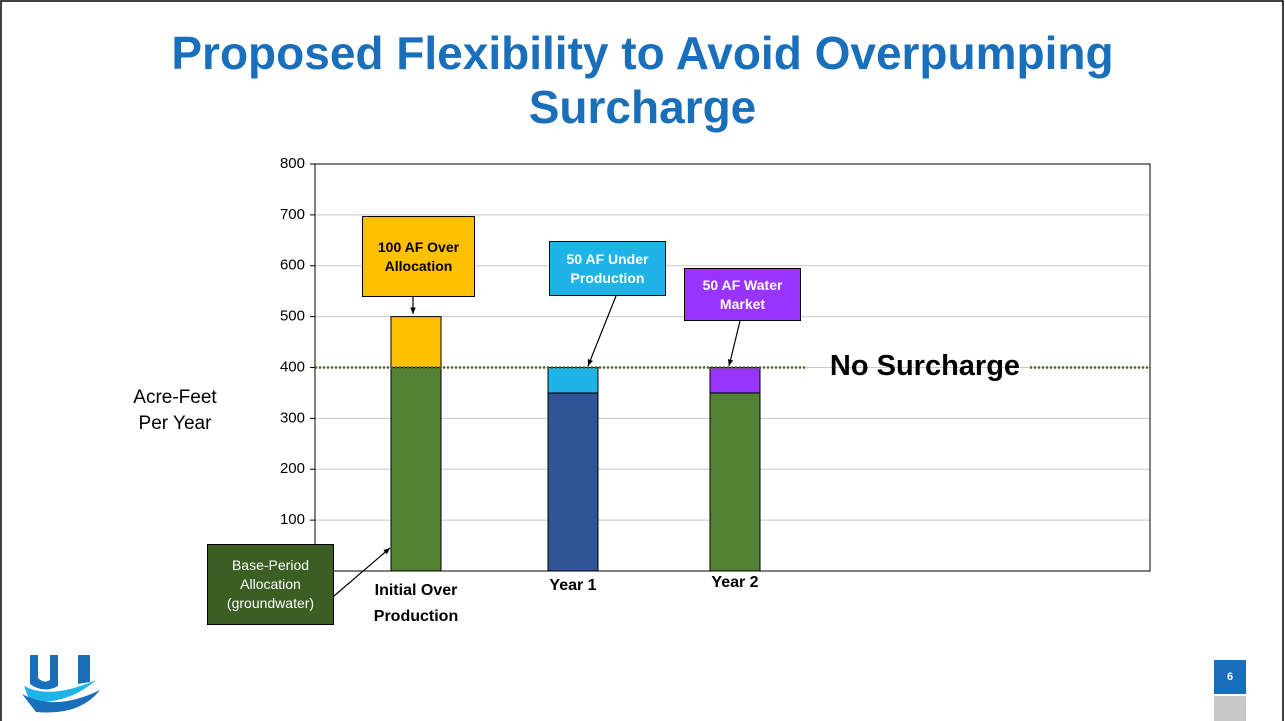 The height and width of the screenshot is (721, 1285). What do you see at coordinates (61, 684) in the screenshot?
I see `logo` at bounding box center [61, 684].